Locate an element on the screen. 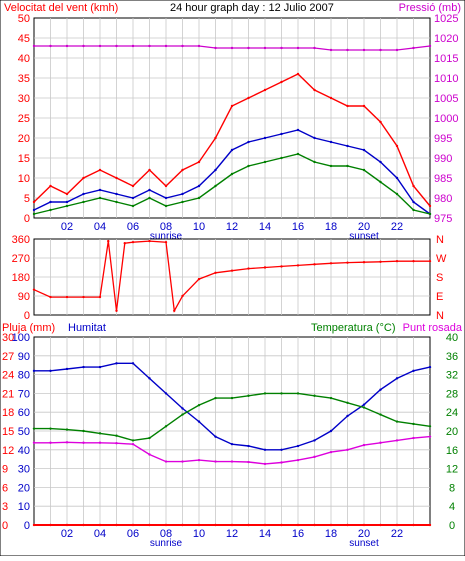  wind-y-tick-label: 20 is located at coordinates (24, 139).